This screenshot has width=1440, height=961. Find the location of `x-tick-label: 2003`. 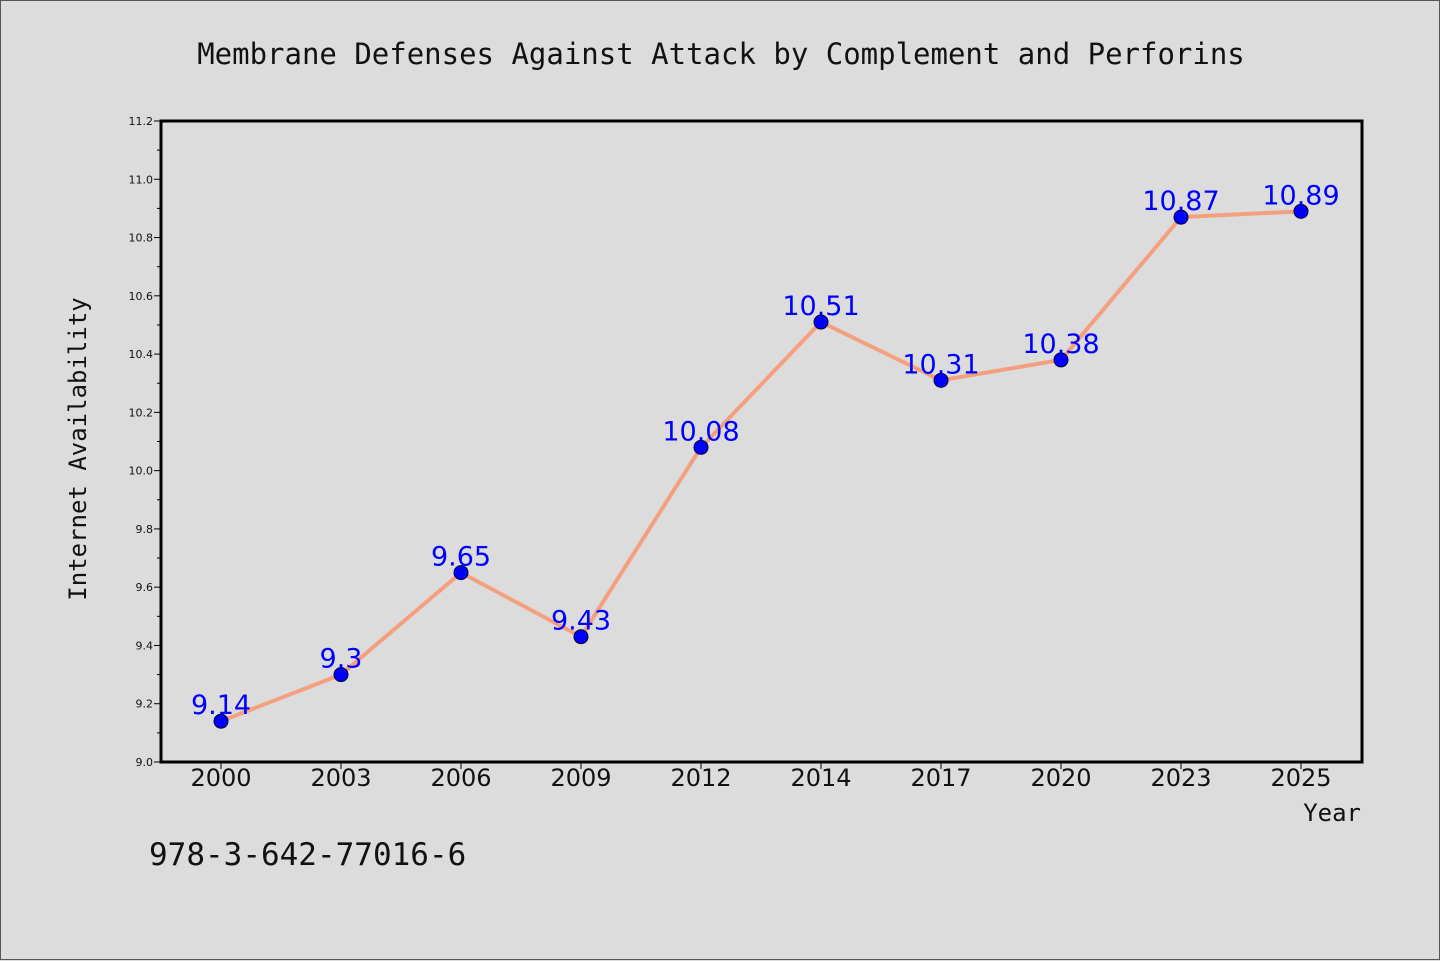

x-tick-label: 2003 is located at coordinates (340, 778).